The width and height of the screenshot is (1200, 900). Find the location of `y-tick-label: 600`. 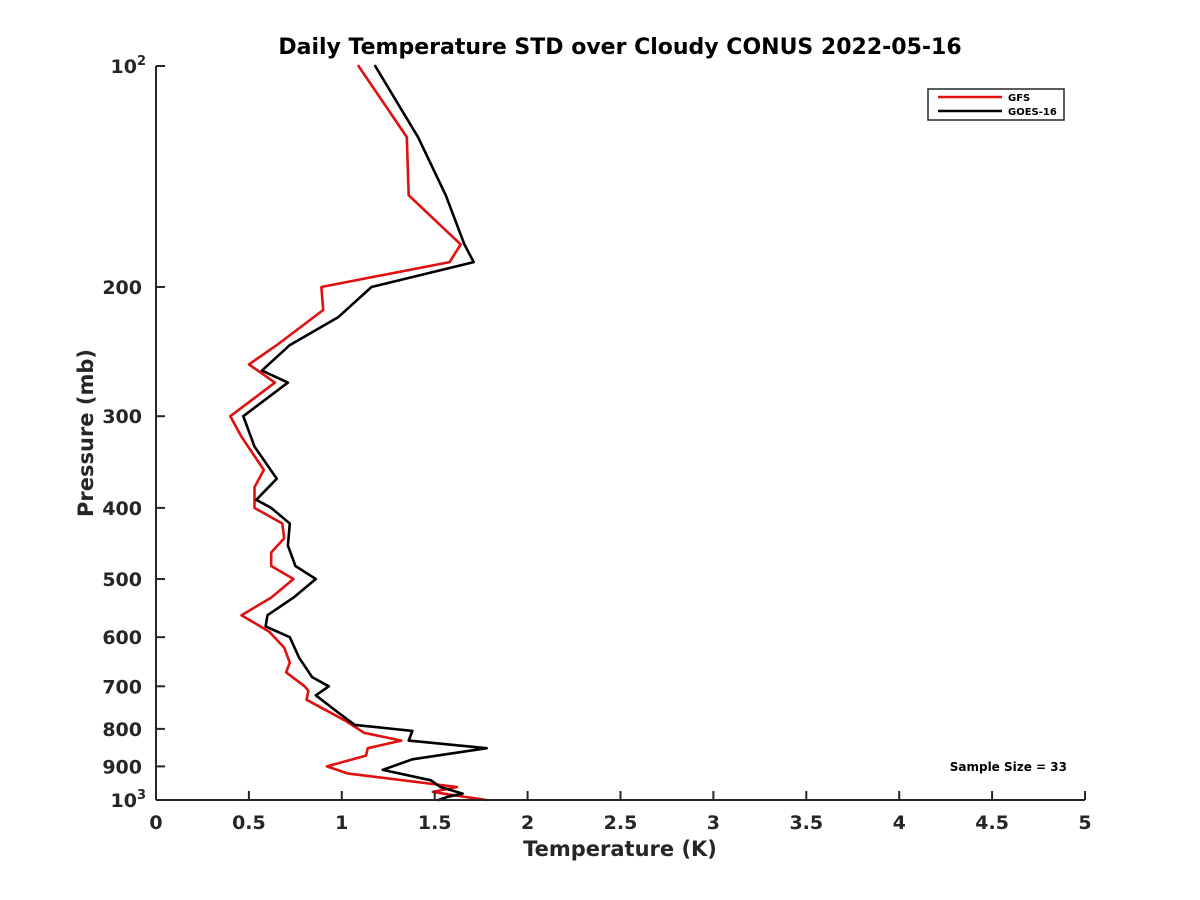

y-tick-label: 600 is located at coordinates (122, 638).